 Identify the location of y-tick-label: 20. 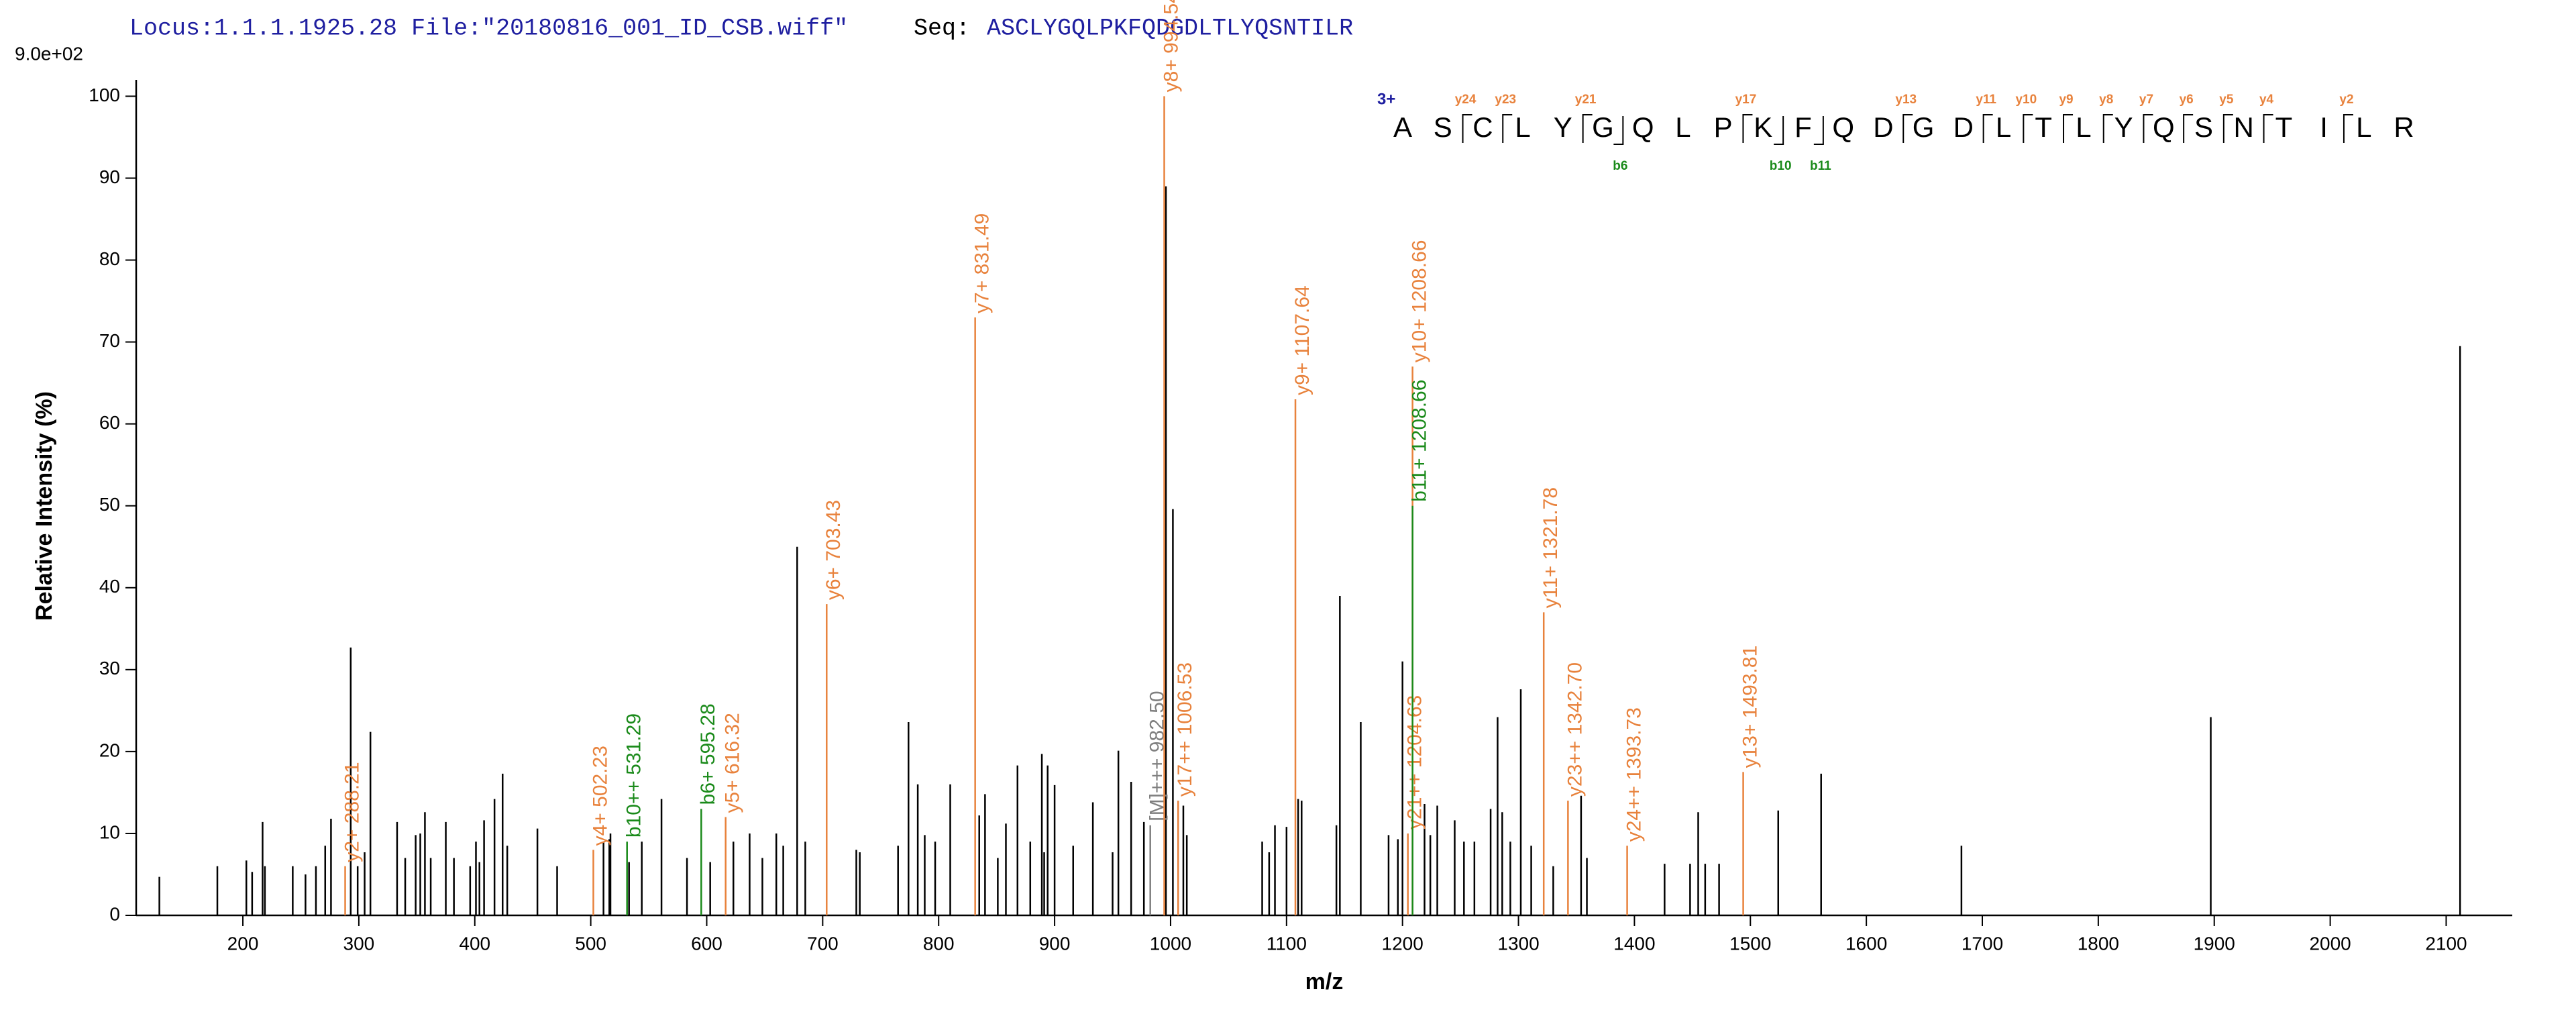
(109, 750).